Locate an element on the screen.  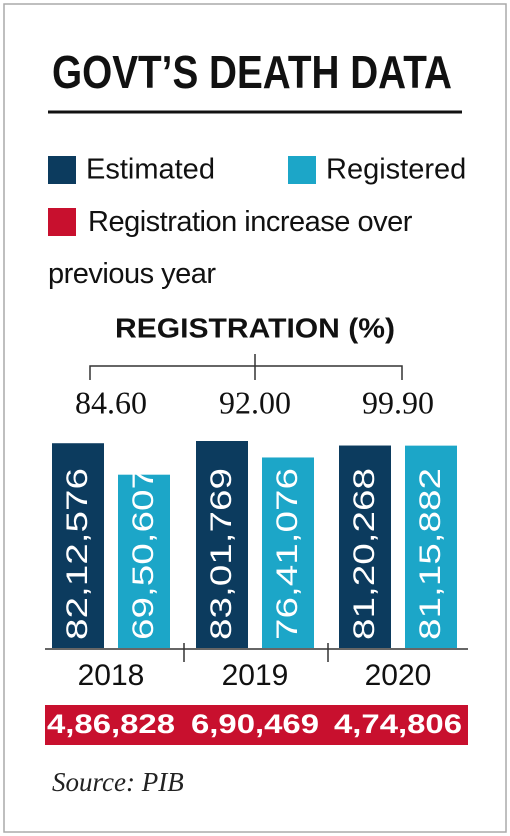
value-label: 82,12,576 is located at coordinates (77, 554).